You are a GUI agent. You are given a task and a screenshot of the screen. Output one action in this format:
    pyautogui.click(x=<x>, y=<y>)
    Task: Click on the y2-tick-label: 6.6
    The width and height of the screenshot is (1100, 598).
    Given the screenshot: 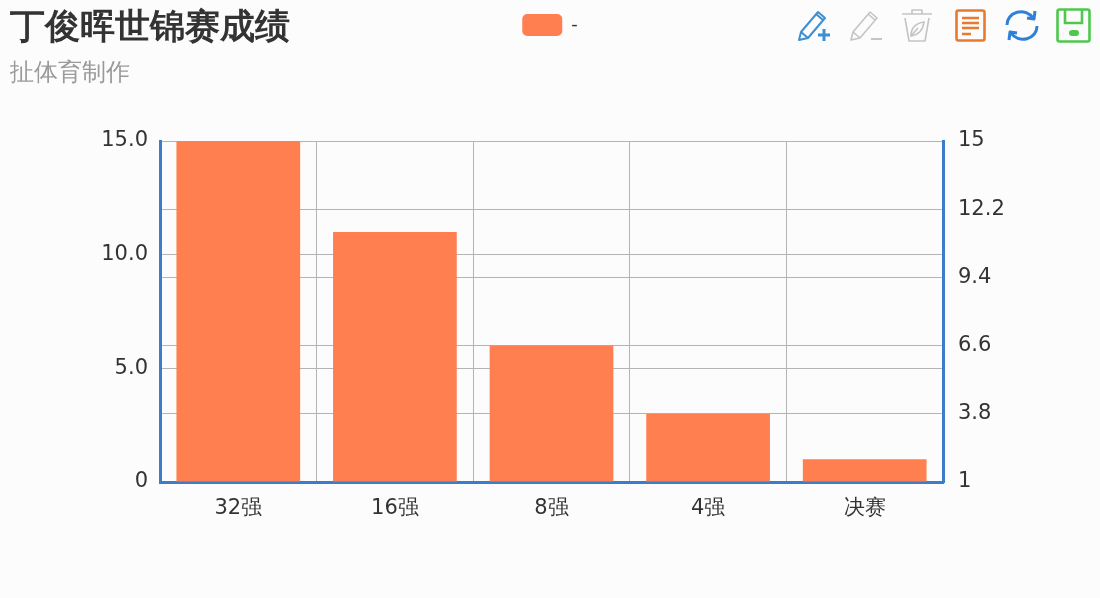 What is the action you would take?
    pyautogui.click(x=975, y=344)
    